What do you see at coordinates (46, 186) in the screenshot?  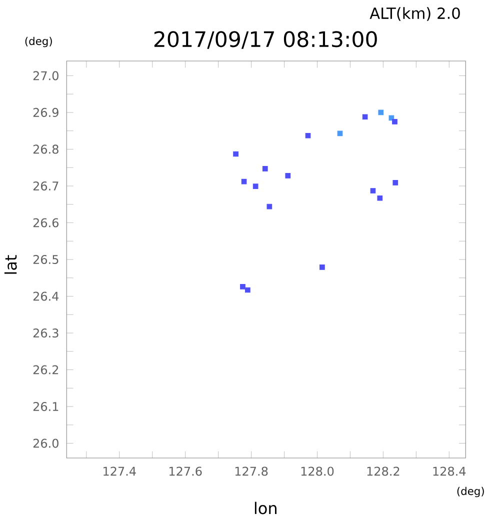 I see `y-tick-label: 26.7` at bounding box center [46, 186].